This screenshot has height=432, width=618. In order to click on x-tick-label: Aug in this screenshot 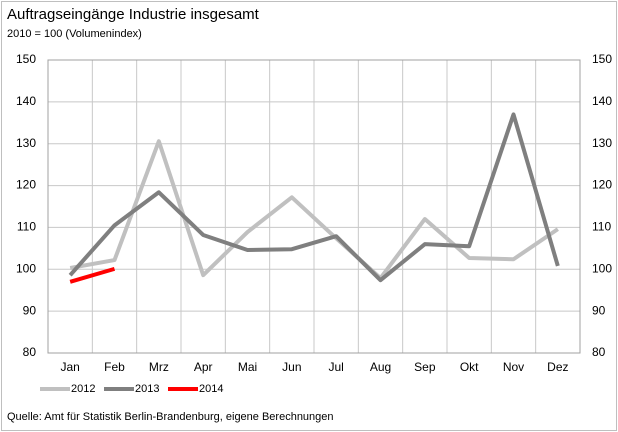, I will do `click(380, 367)`.